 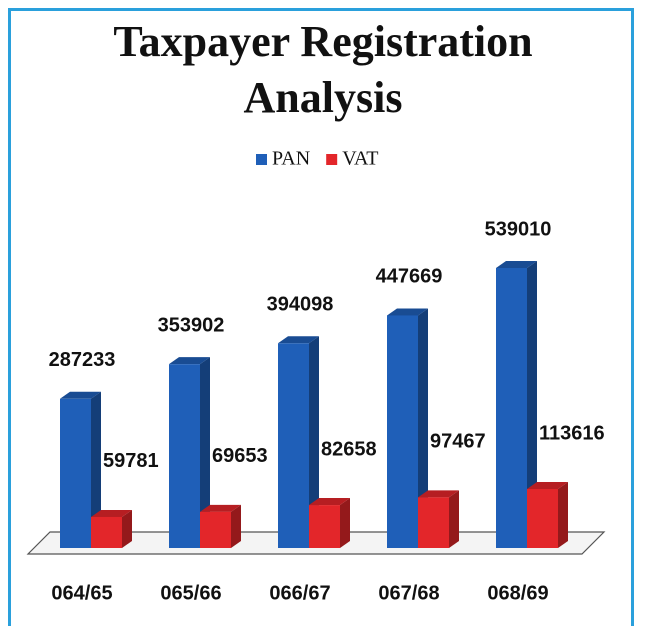 What do you see at coordinates (409, 277) in the screenshot?
I see `data-label: 447669` at bounding box center [409, 277].